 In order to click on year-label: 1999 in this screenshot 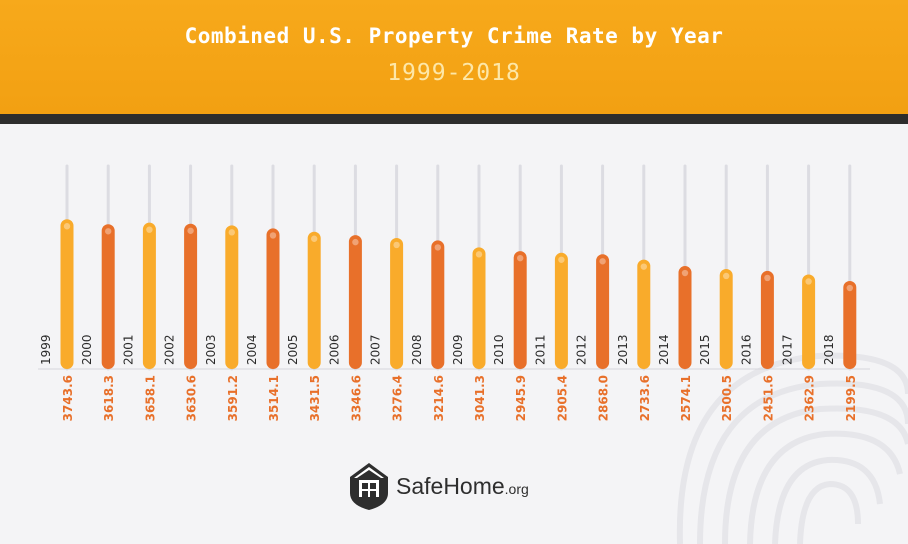, I will do `click(46, 349)`.